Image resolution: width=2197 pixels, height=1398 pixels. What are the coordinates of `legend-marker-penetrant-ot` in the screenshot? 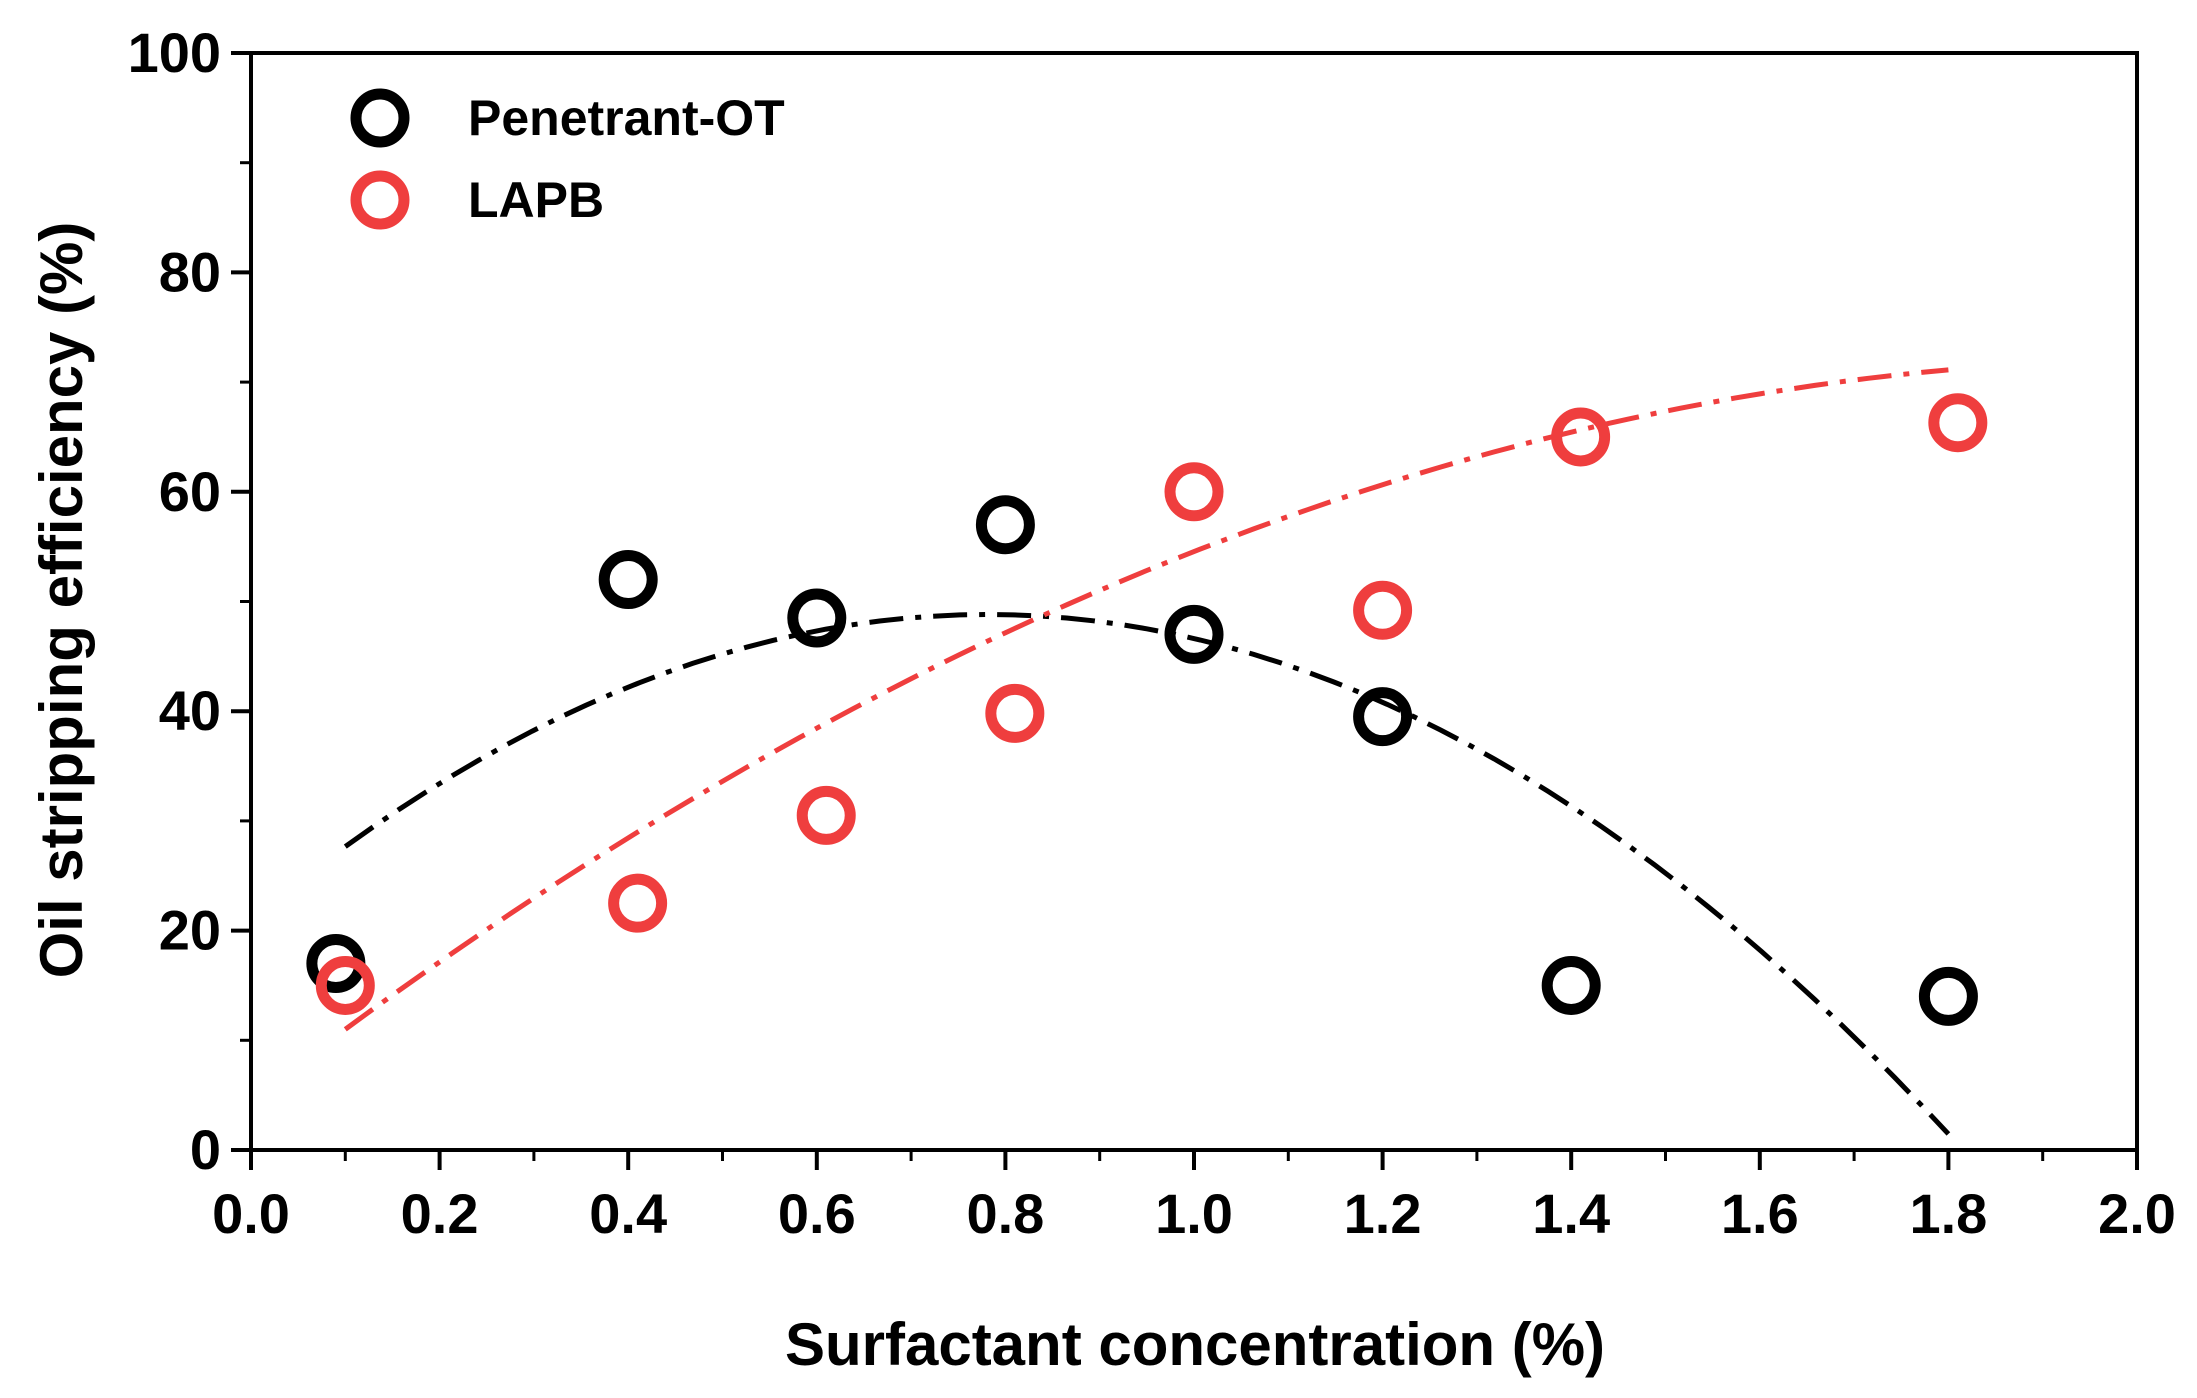 It's located at (380, 118).